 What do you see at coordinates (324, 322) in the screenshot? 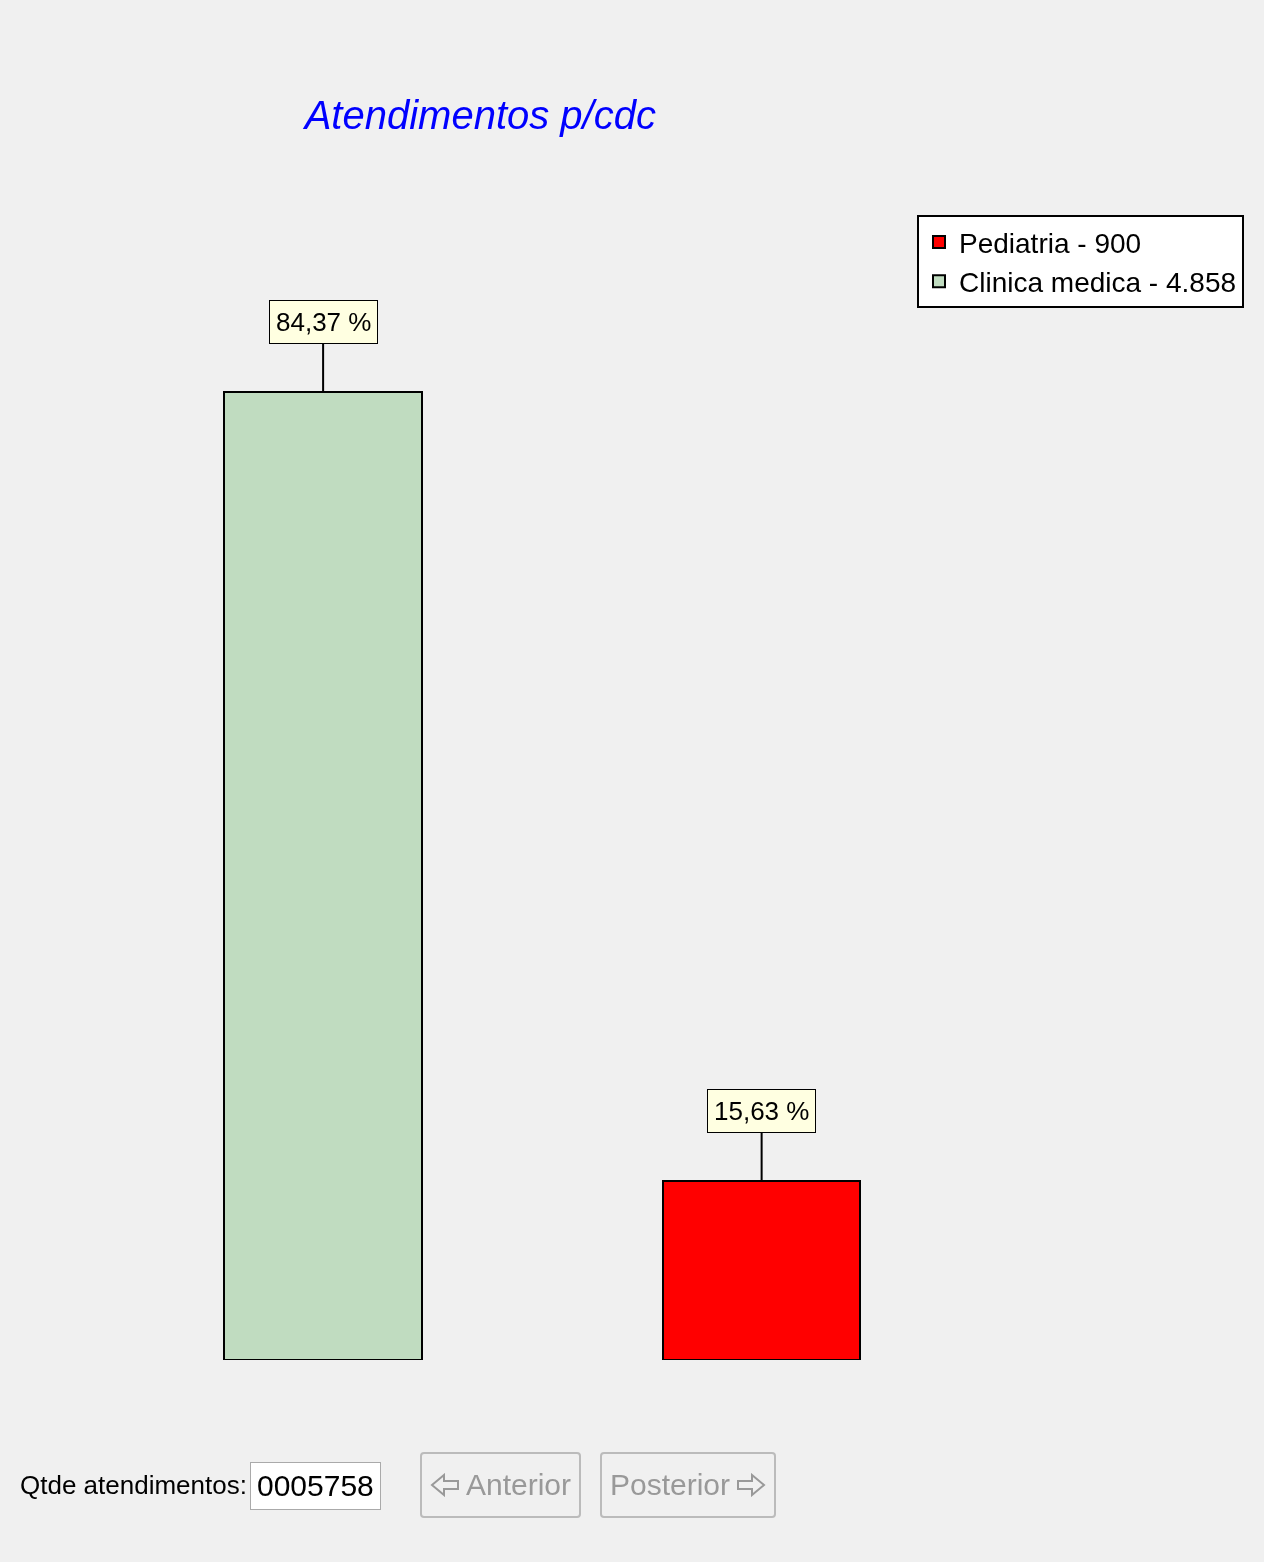
I see `data-label: 84,37 %` at bounding box center [324, 322].